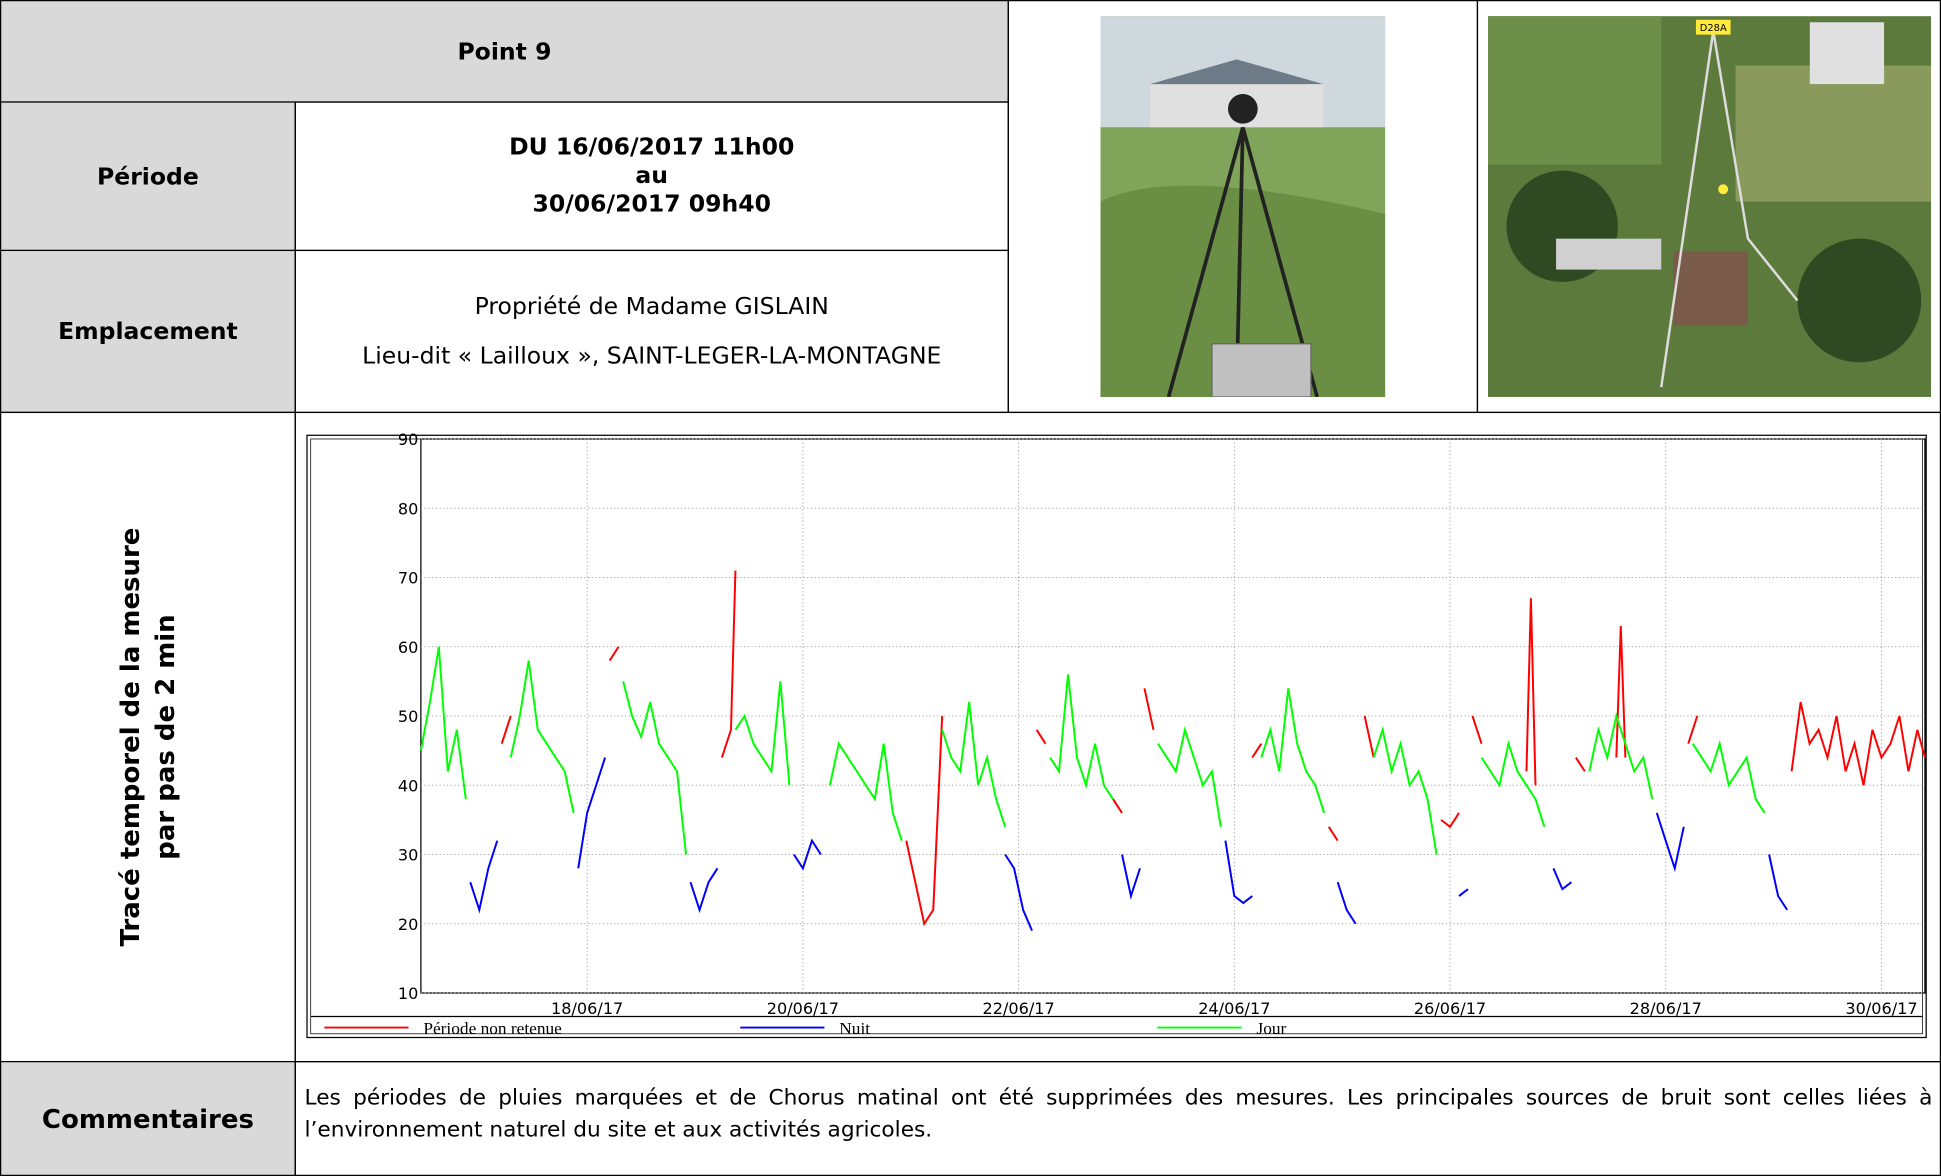 This screenshot has height=1176, width=1941. What do you see at coordinates (408, 855) in the screenshot?
I see `y-tick-label: 30` at bounding box center [408, 855].